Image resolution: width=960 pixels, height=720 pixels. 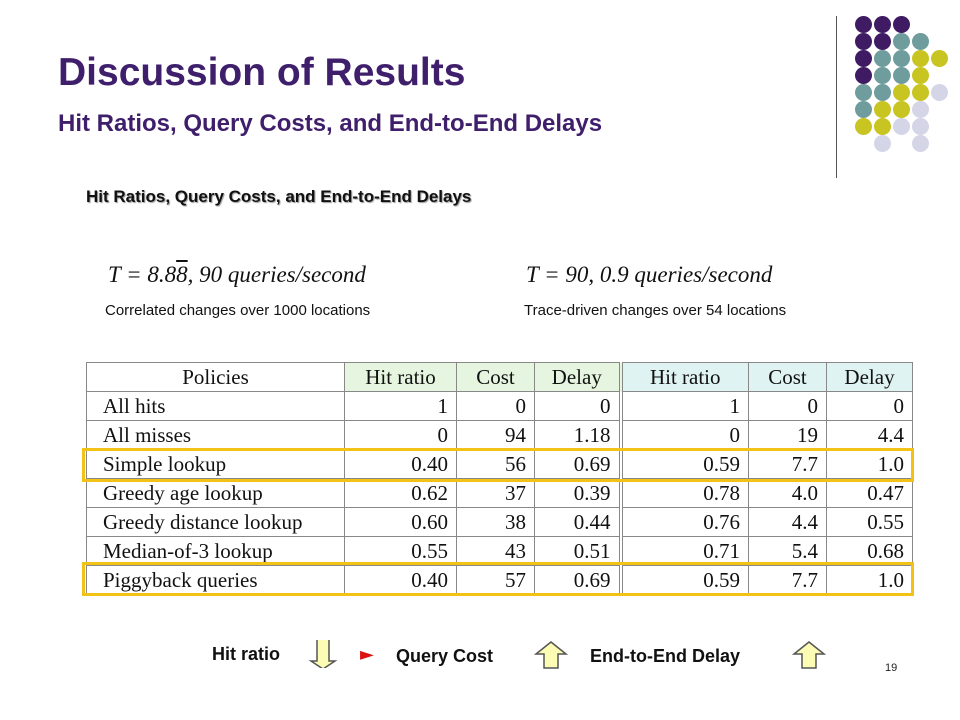 What do you see at coordinates (215, 493) in the screenshot?
I see `policy-cell: Greedy age lookup` at bounding box center [215, 493].